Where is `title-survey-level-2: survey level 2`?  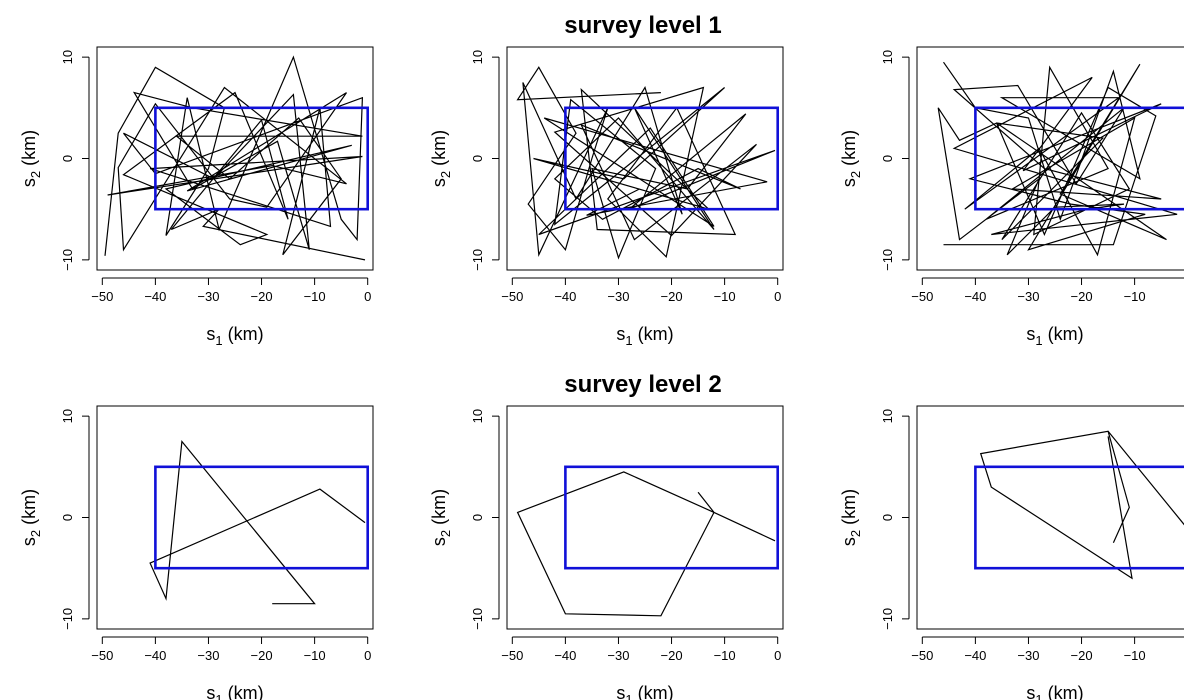
title-survey-level-2: survey level 2 is located at coordinates (642, 384).